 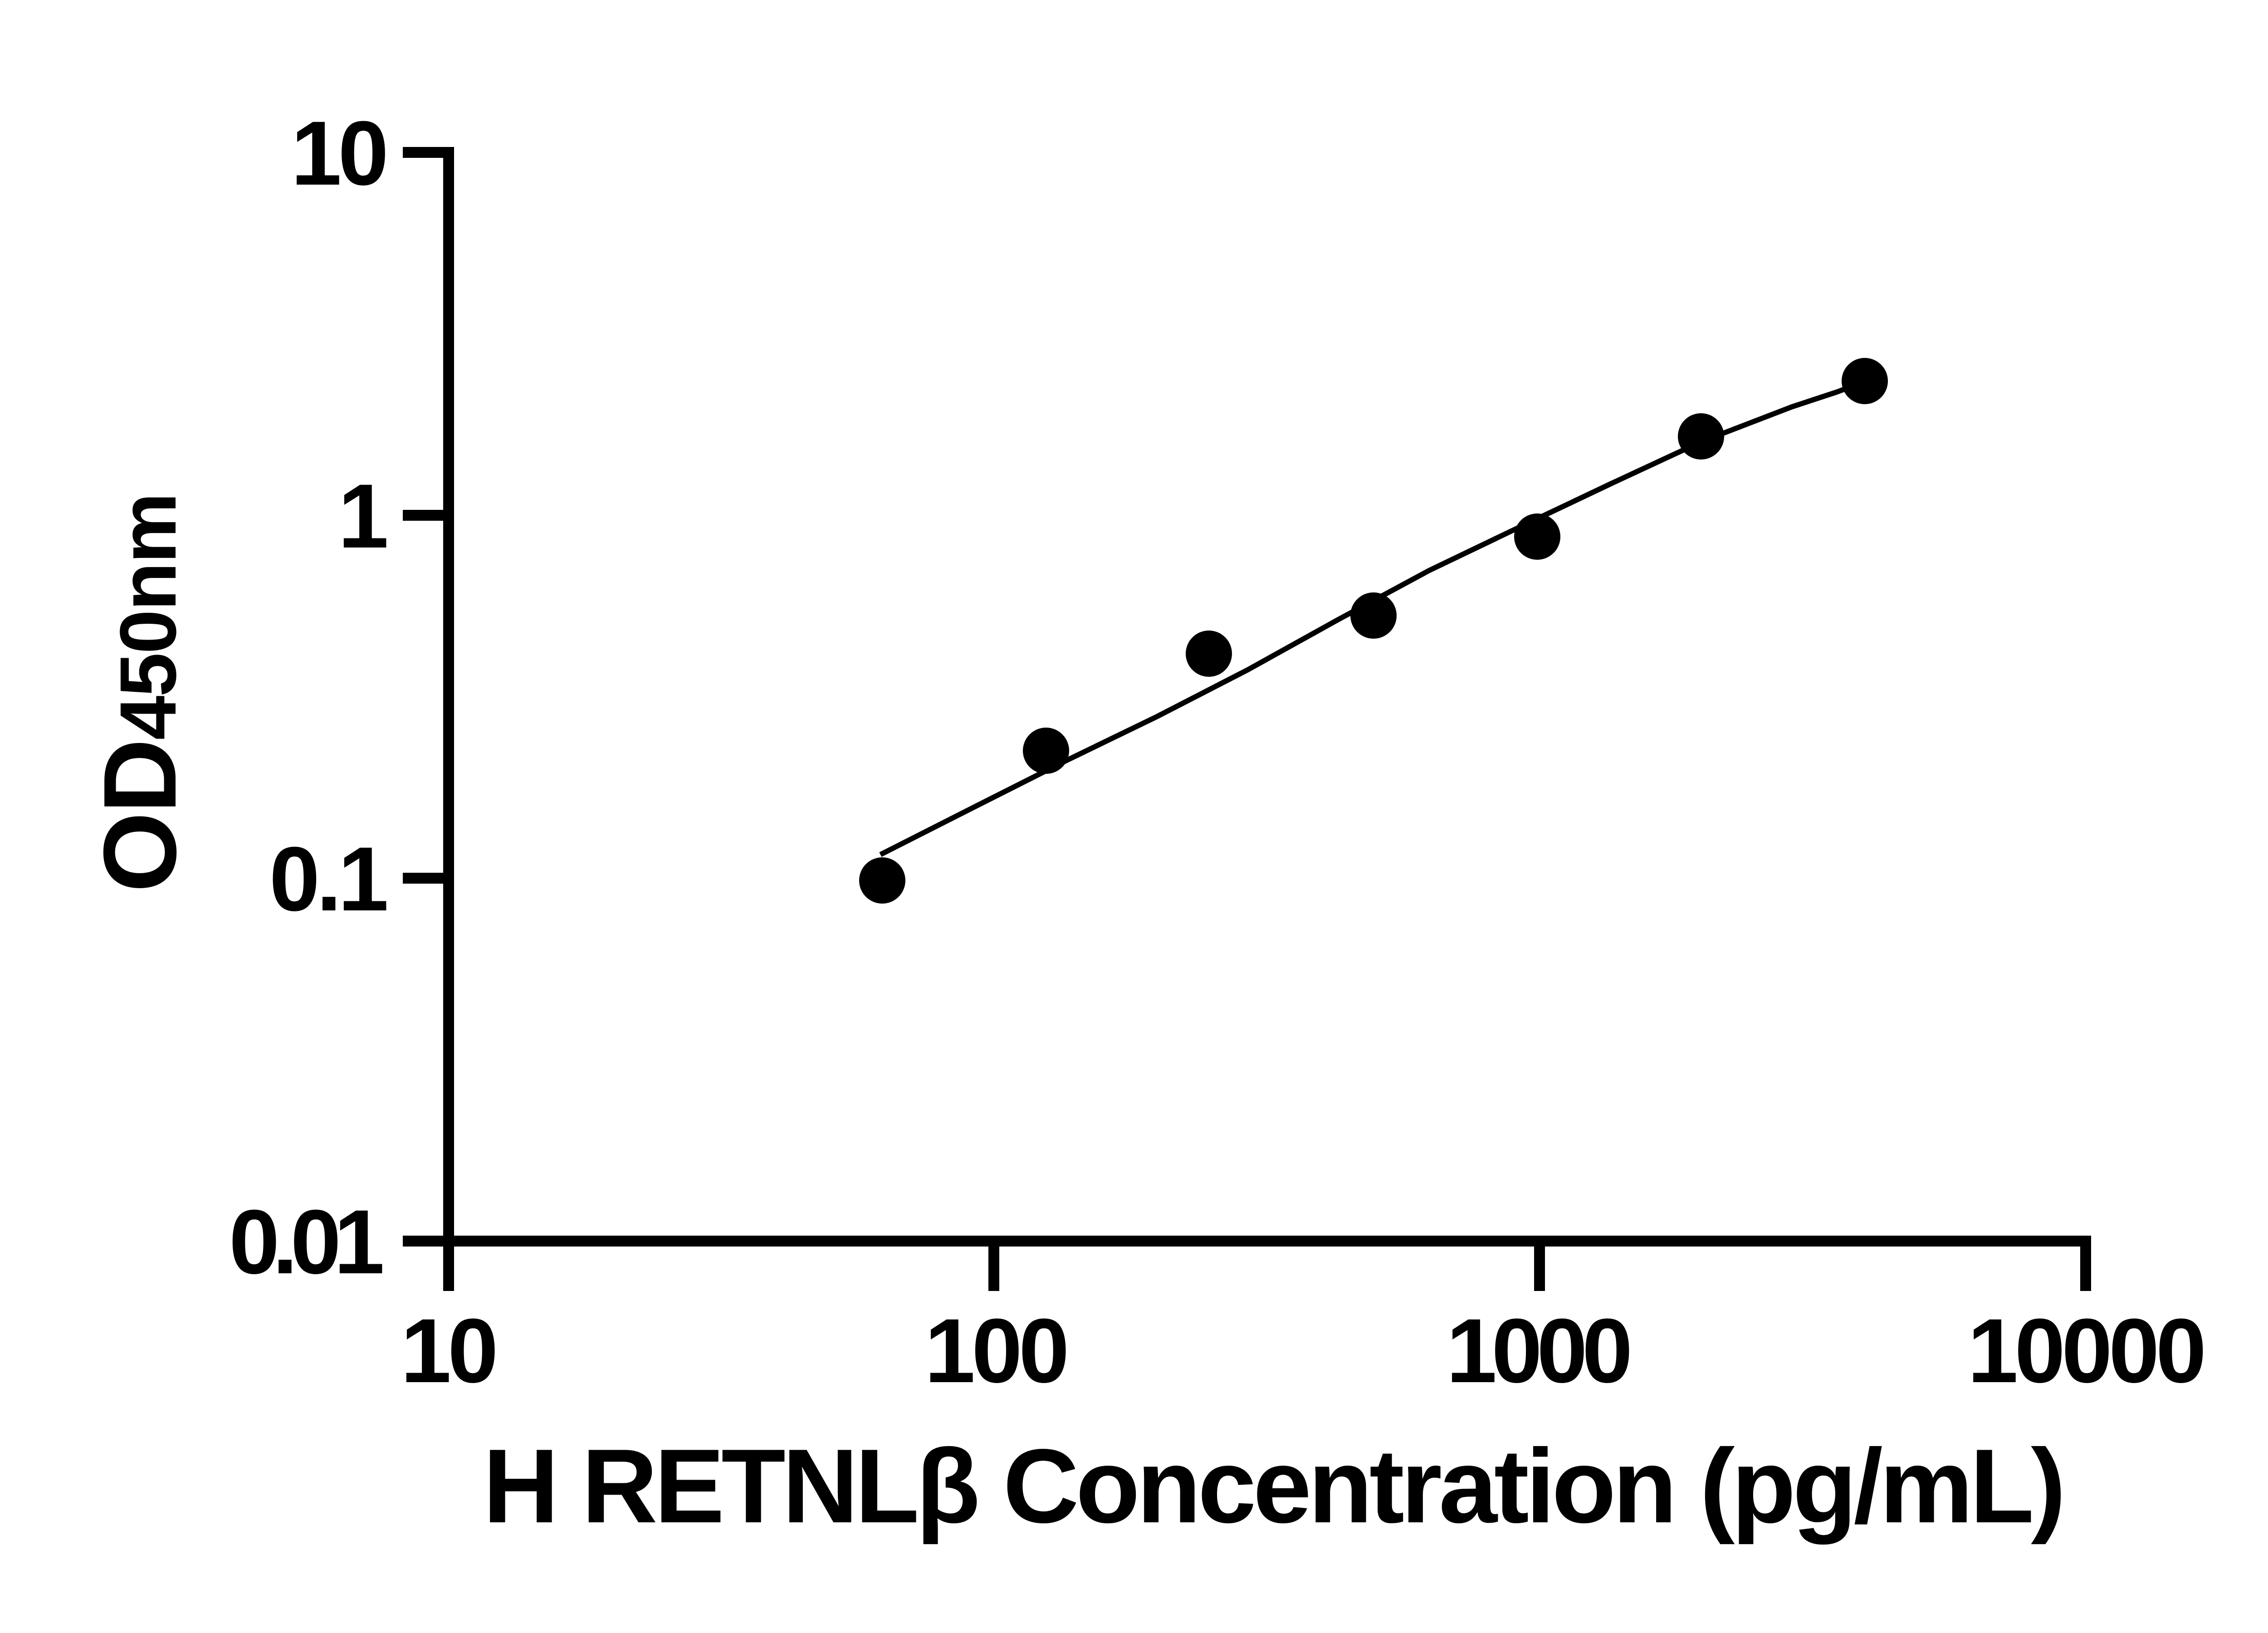 I want to click on svg-text: 10000, so click(x=2086, y=1351).